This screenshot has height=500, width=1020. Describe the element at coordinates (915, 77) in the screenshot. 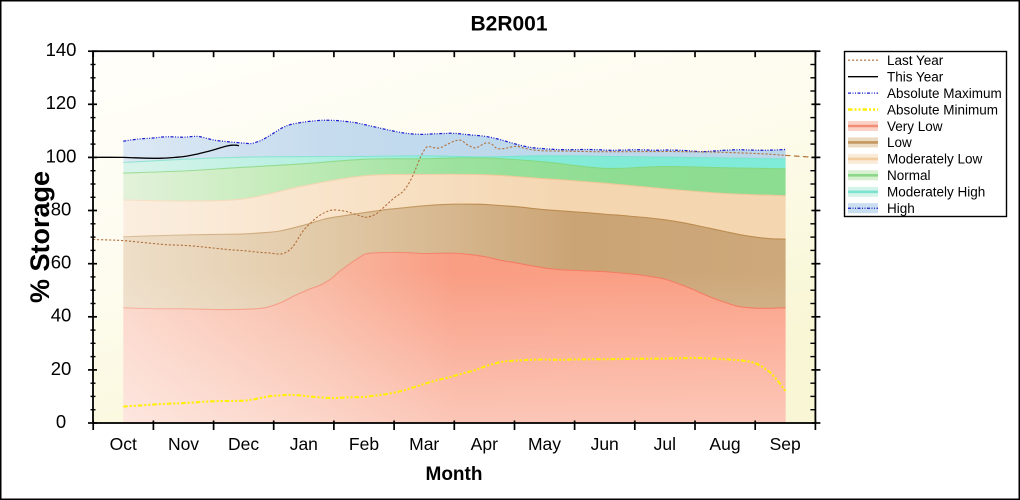

I see `svg-text: This Year` at that location.